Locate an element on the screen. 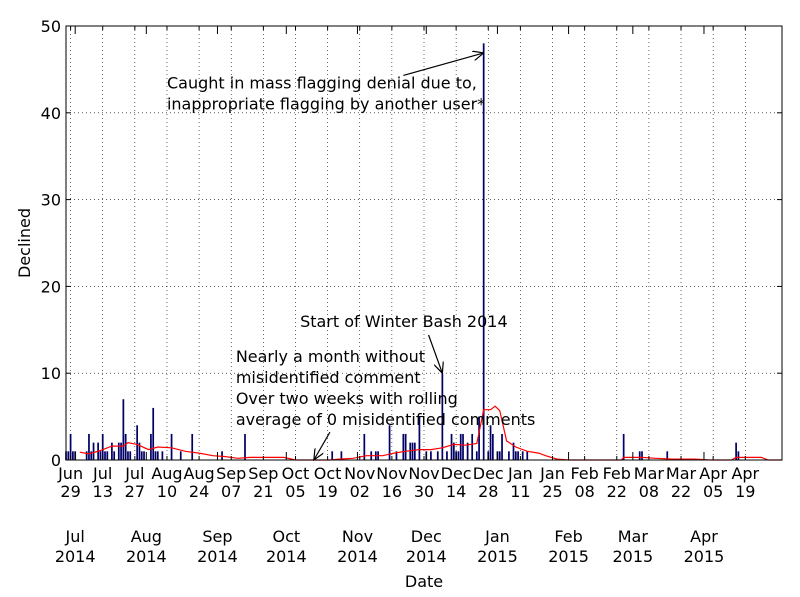  x-minor-tick-label: Aug 10 is located at coordinates (166, 482).